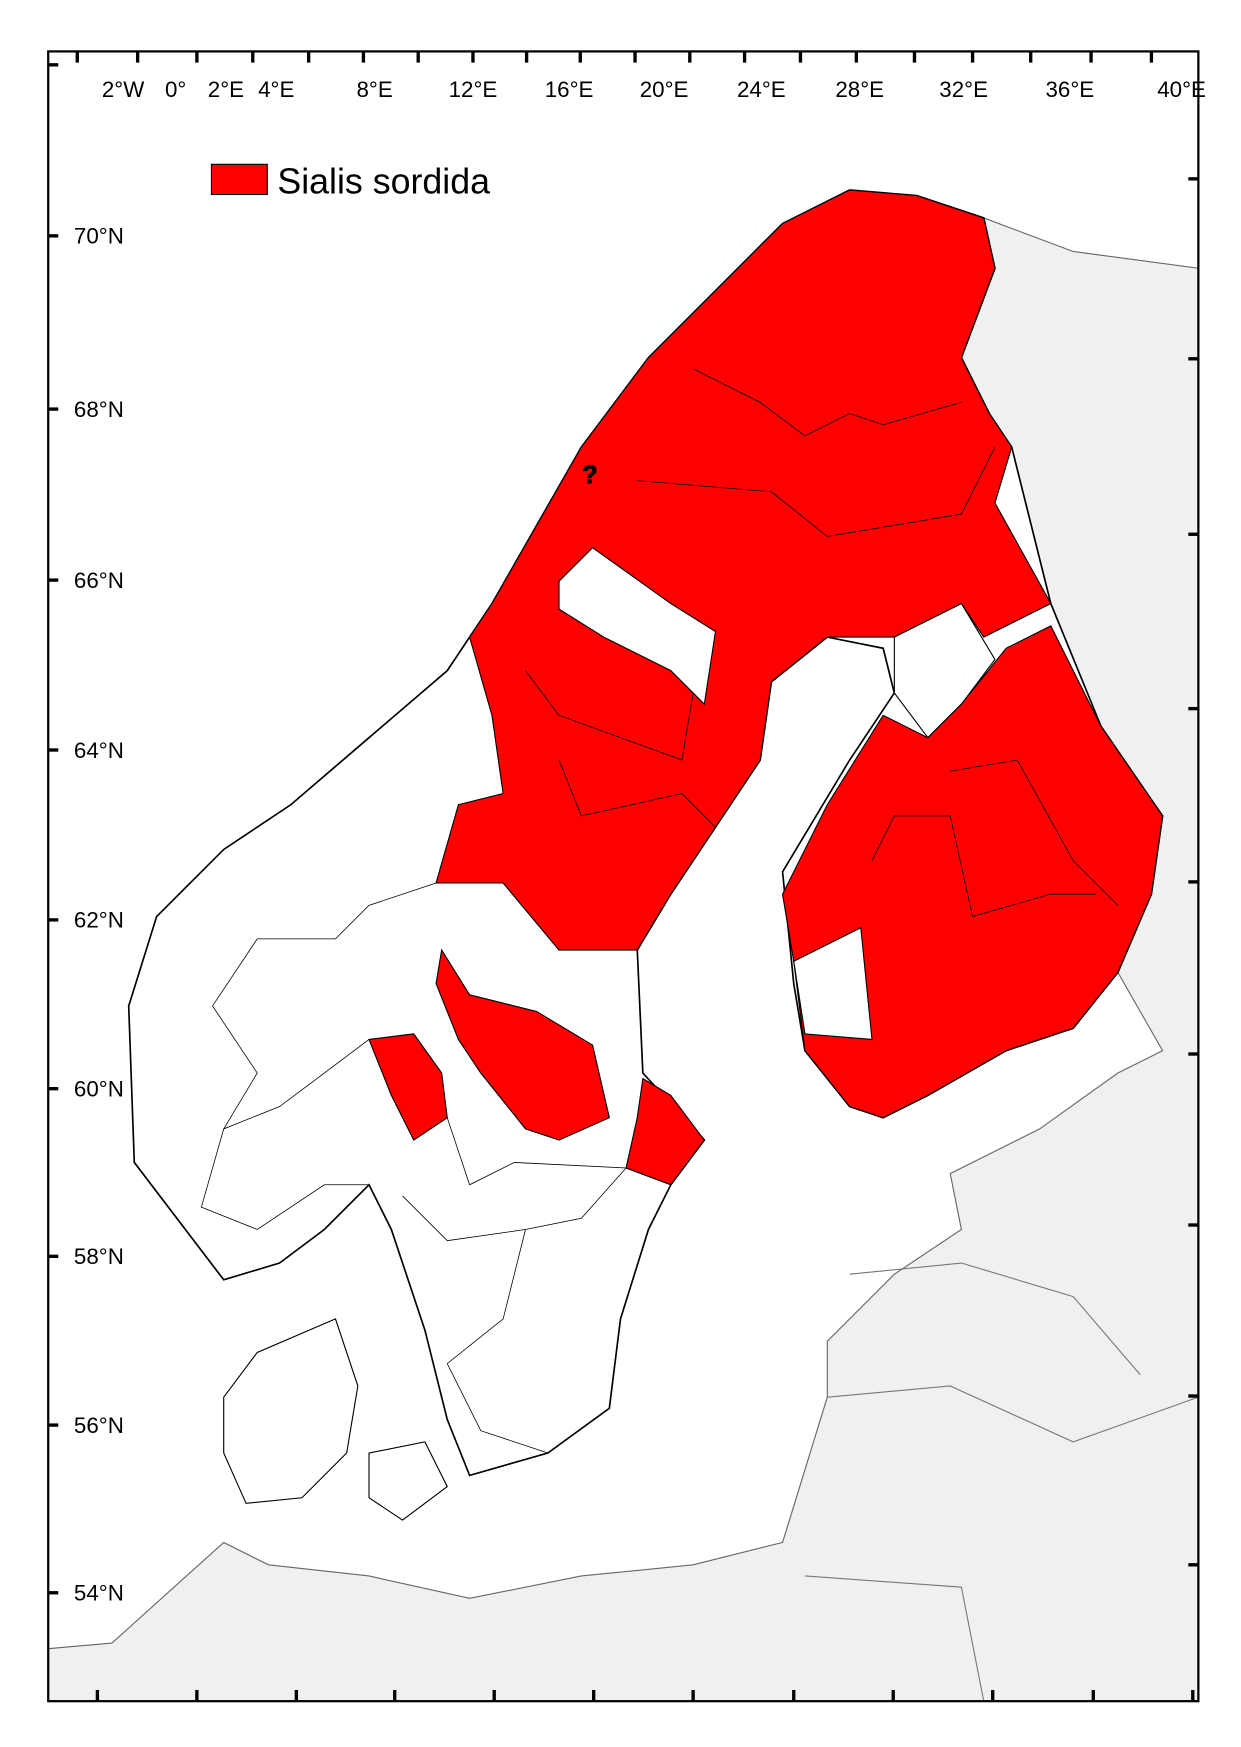  What do you see at coordinates (99, 920) in the screenshot?
I see `lat-label: 62°N` at bounding box center [99, 920].